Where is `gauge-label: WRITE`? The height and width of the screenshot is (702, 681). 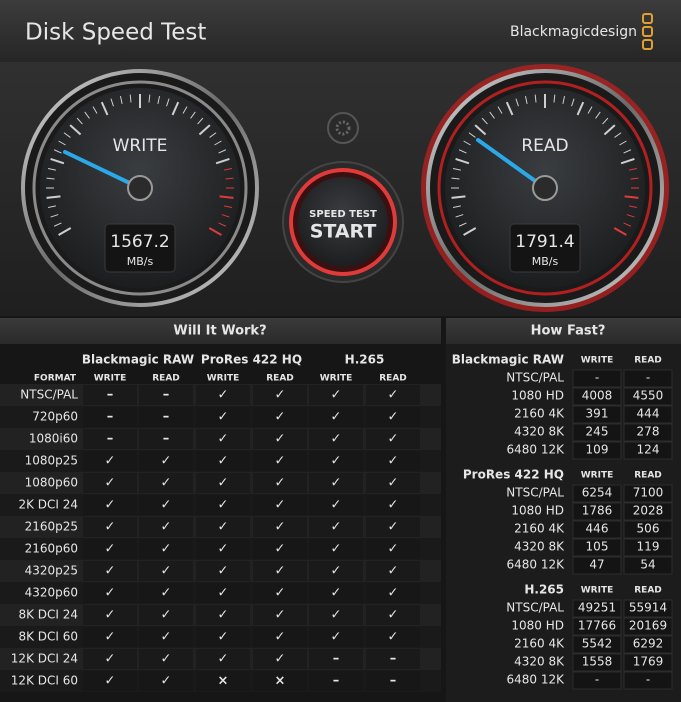
gauge-label: WRITE is located at coordinates (140, 146).